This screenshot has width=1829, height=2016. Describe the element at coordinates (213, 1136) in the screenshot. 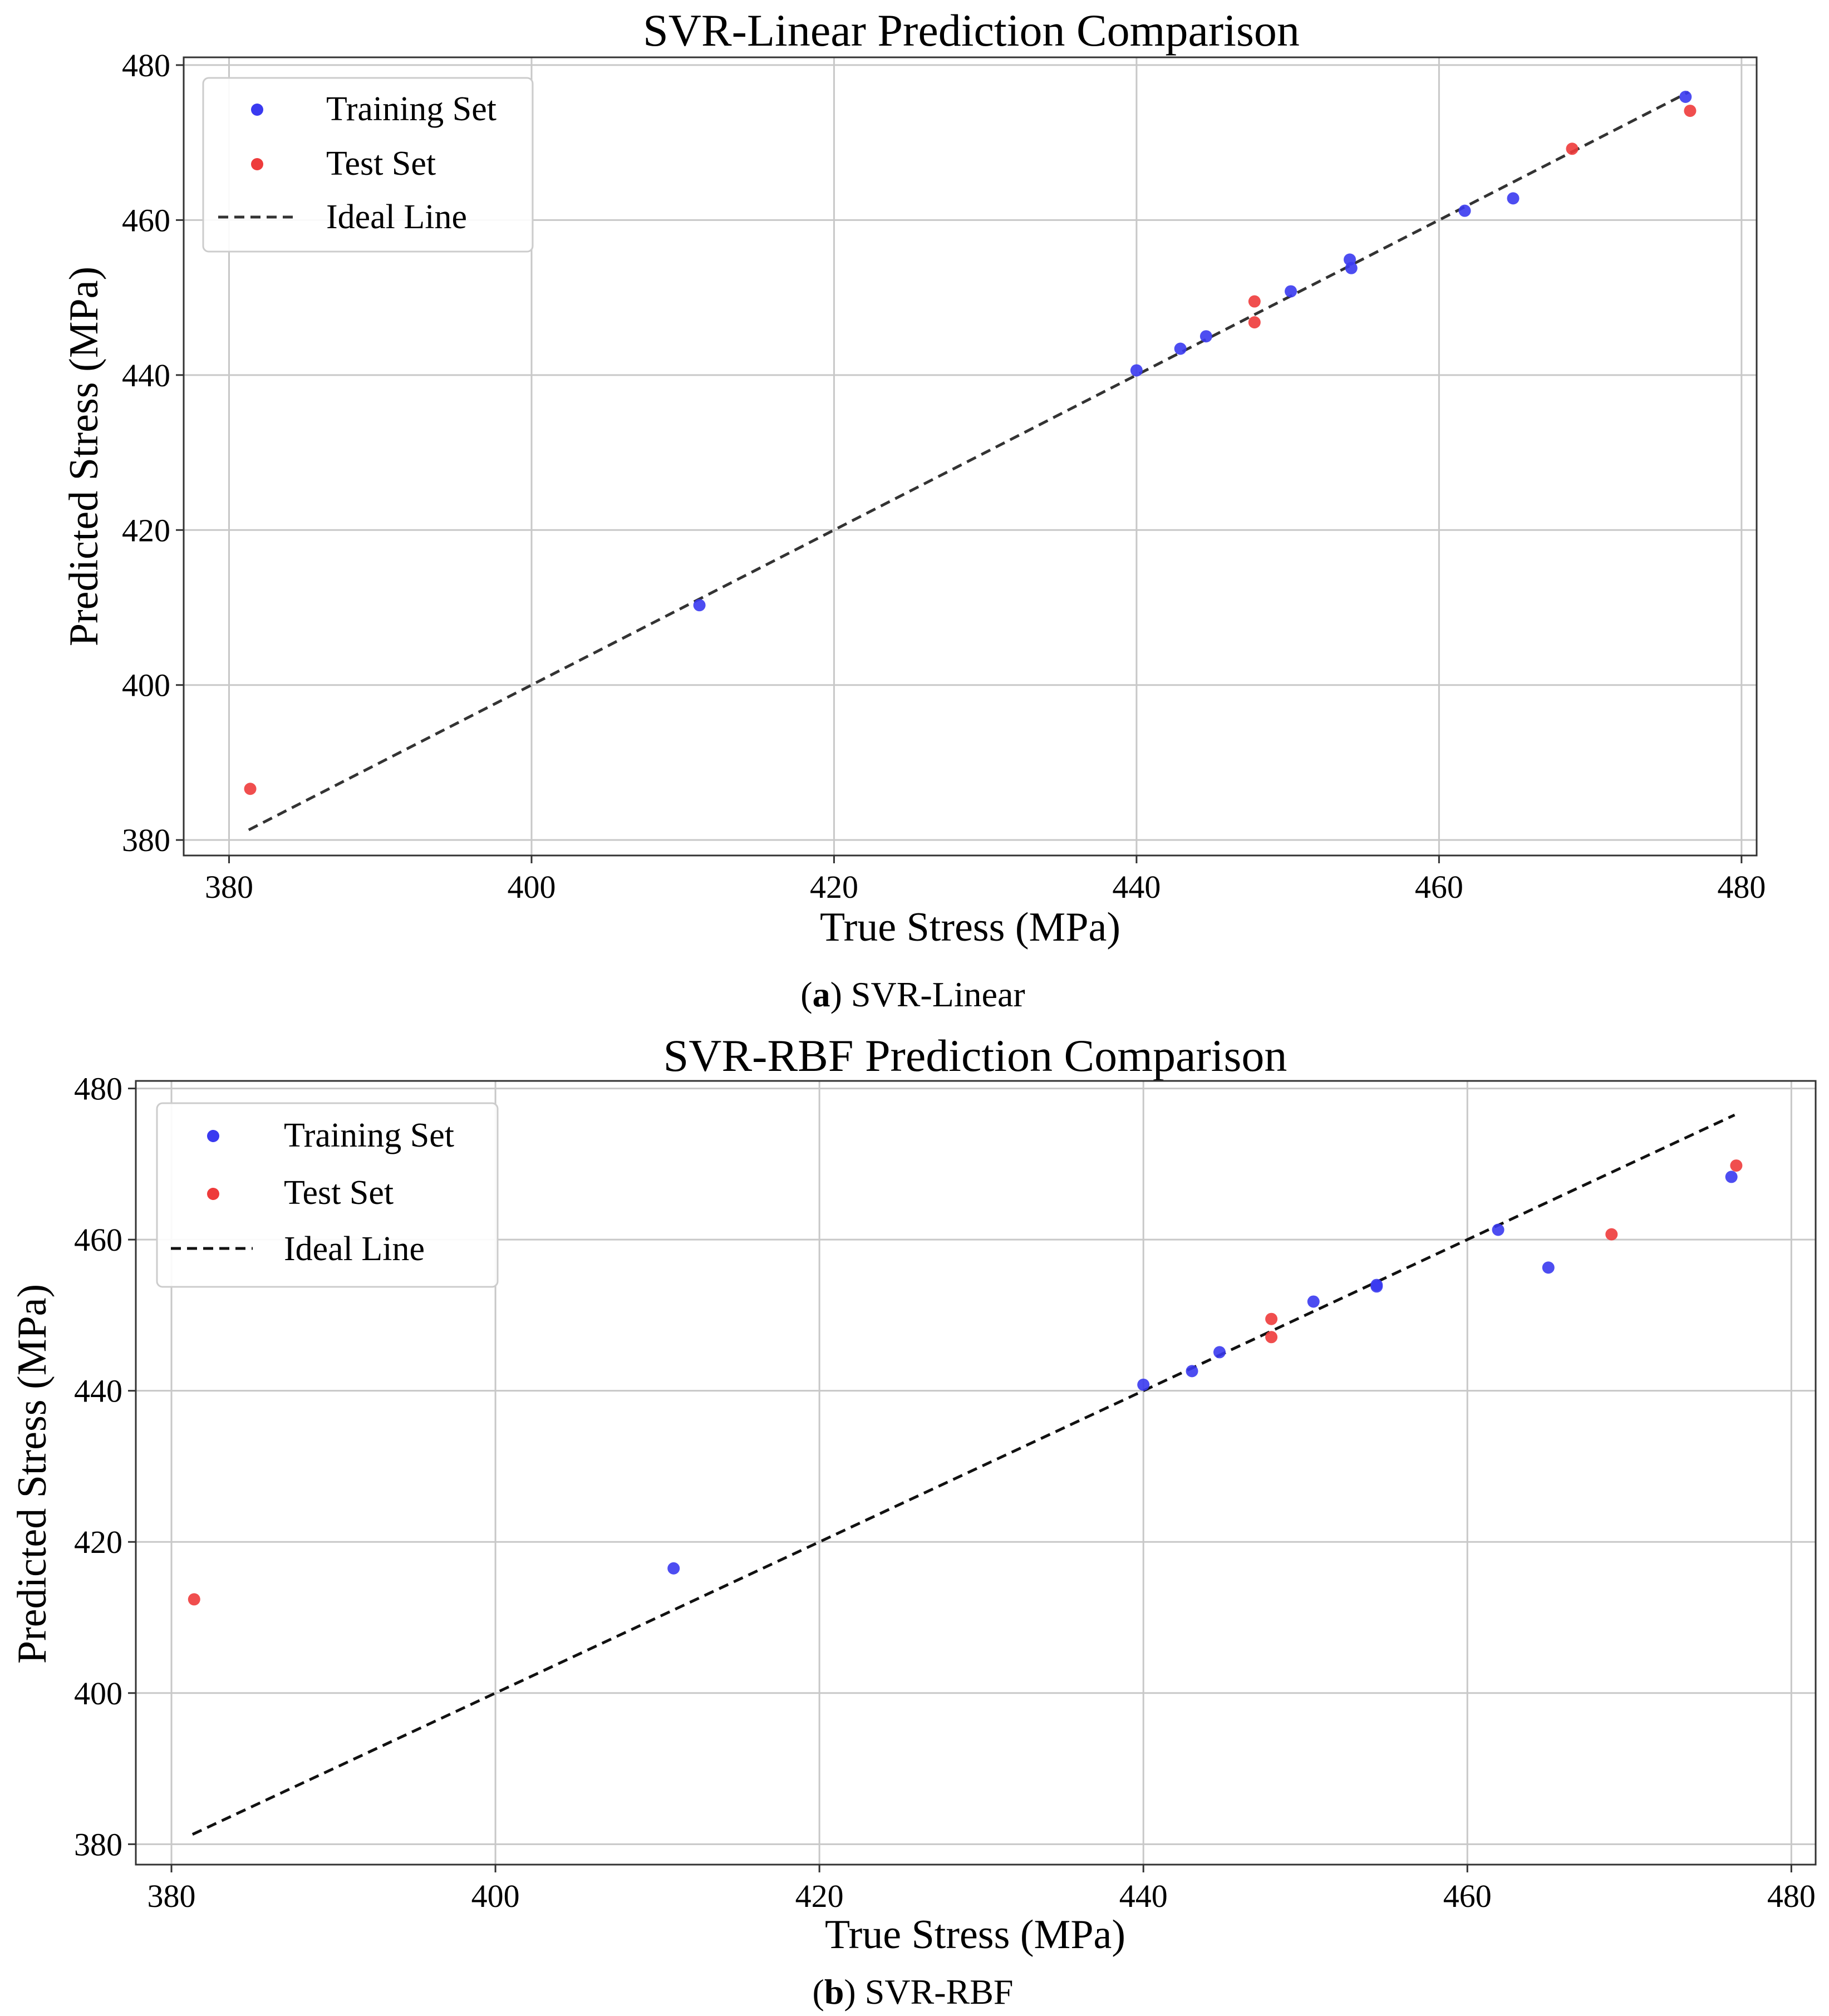

I see `legend-marker-training-b` at that location.